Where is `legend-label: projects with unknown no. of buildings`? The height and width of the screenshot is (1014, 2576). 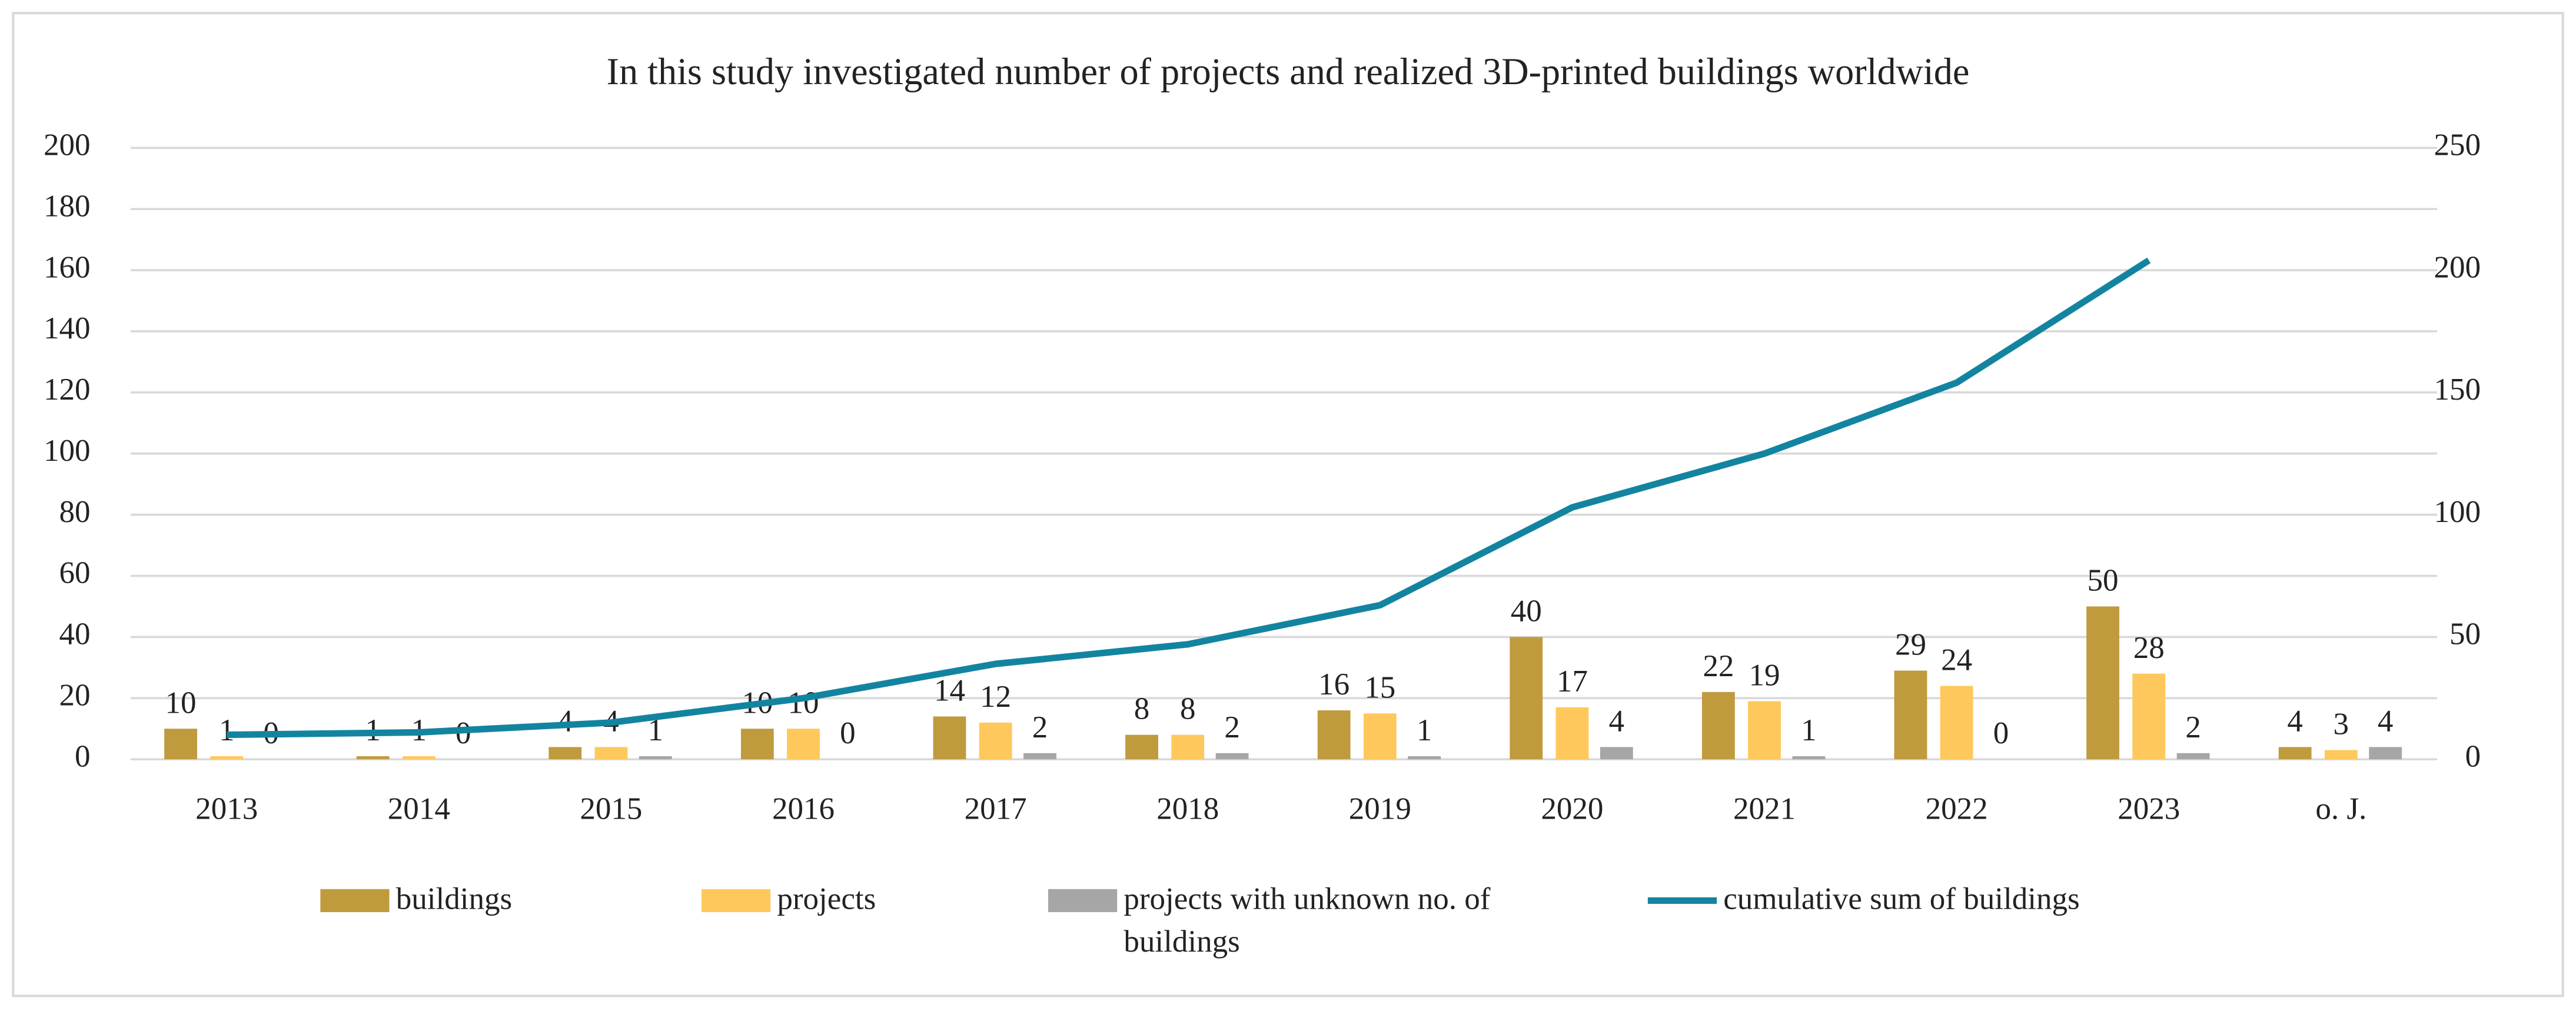
legend-label: projects with unknown no. of buildings is located at coordinates (1307, 921).